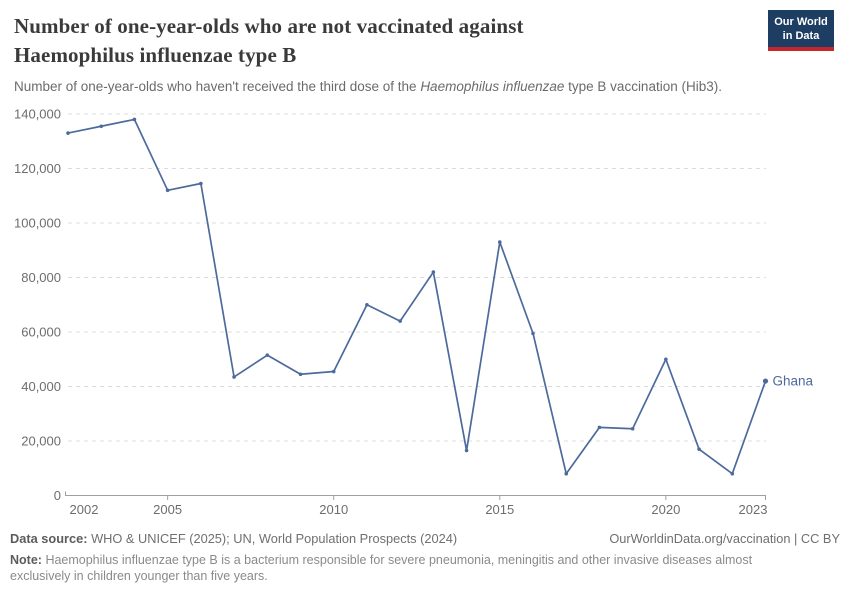 Image resolution: width=850 pixels, height=600 pixels. I want to click on entity-label: Ghana, so click(793, 381).